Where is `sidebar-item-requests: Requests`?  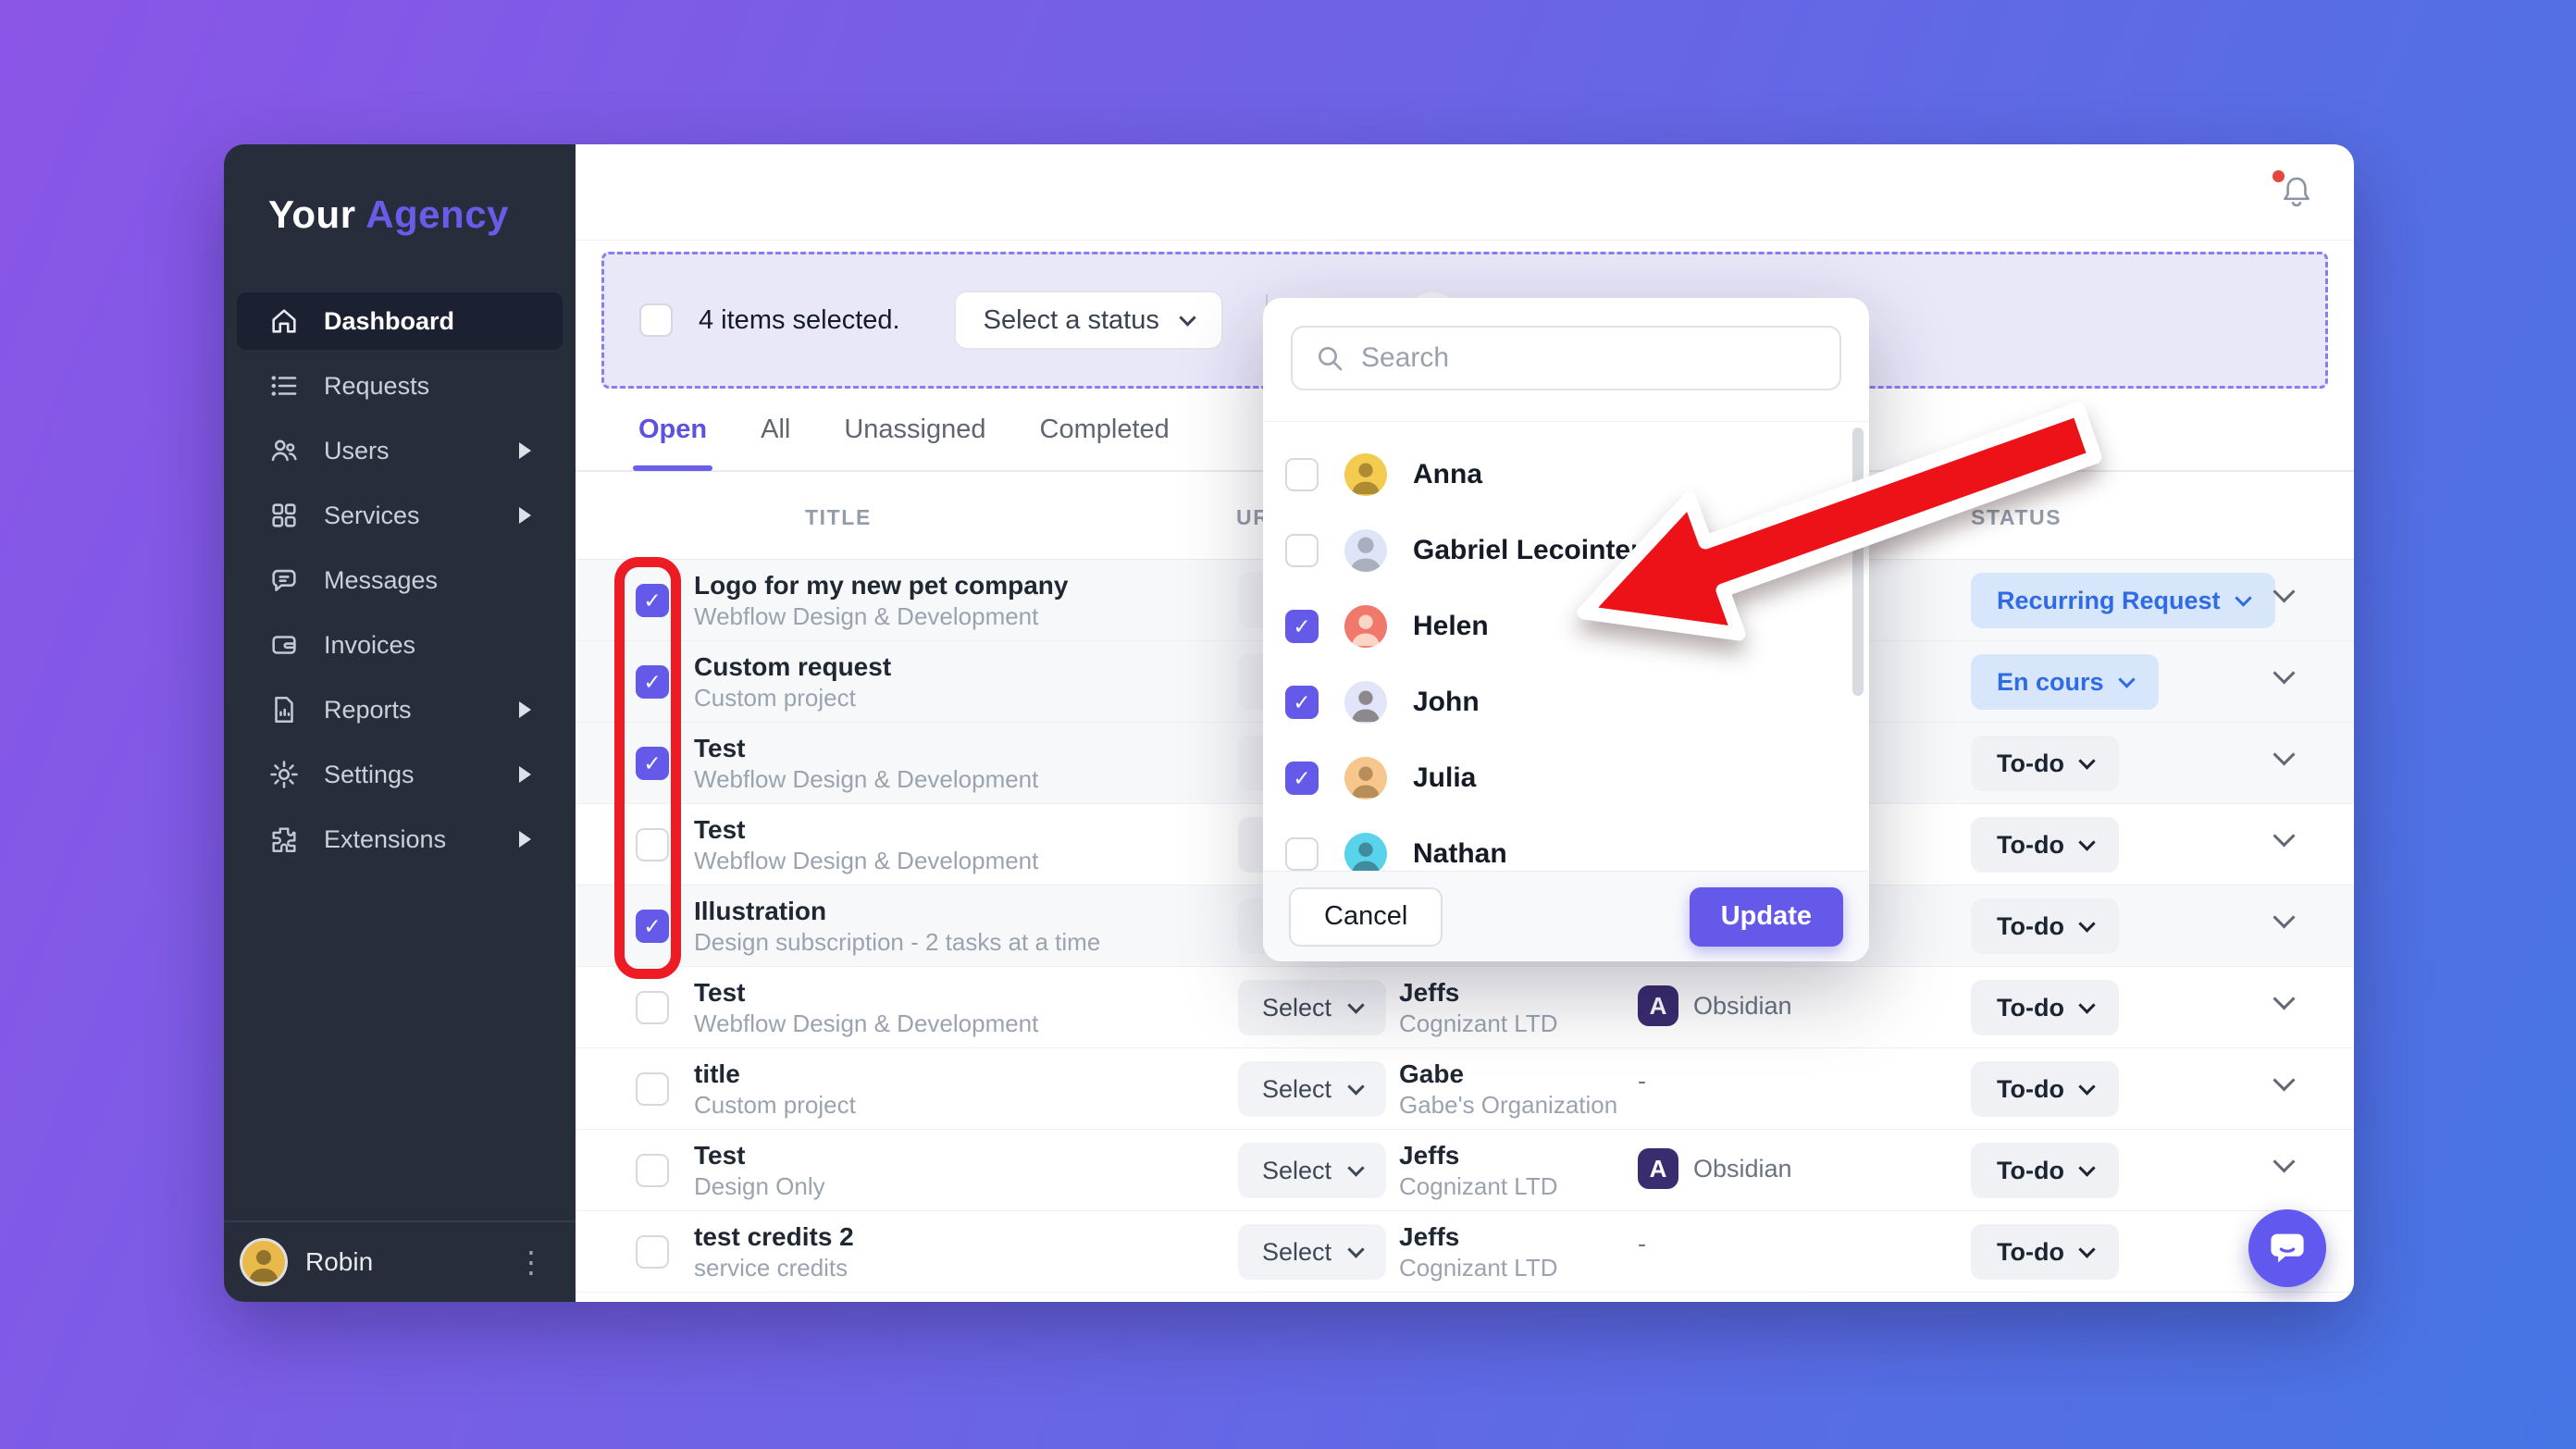
sidebar-item-requests: Requests is located at coordinates (400, 386).